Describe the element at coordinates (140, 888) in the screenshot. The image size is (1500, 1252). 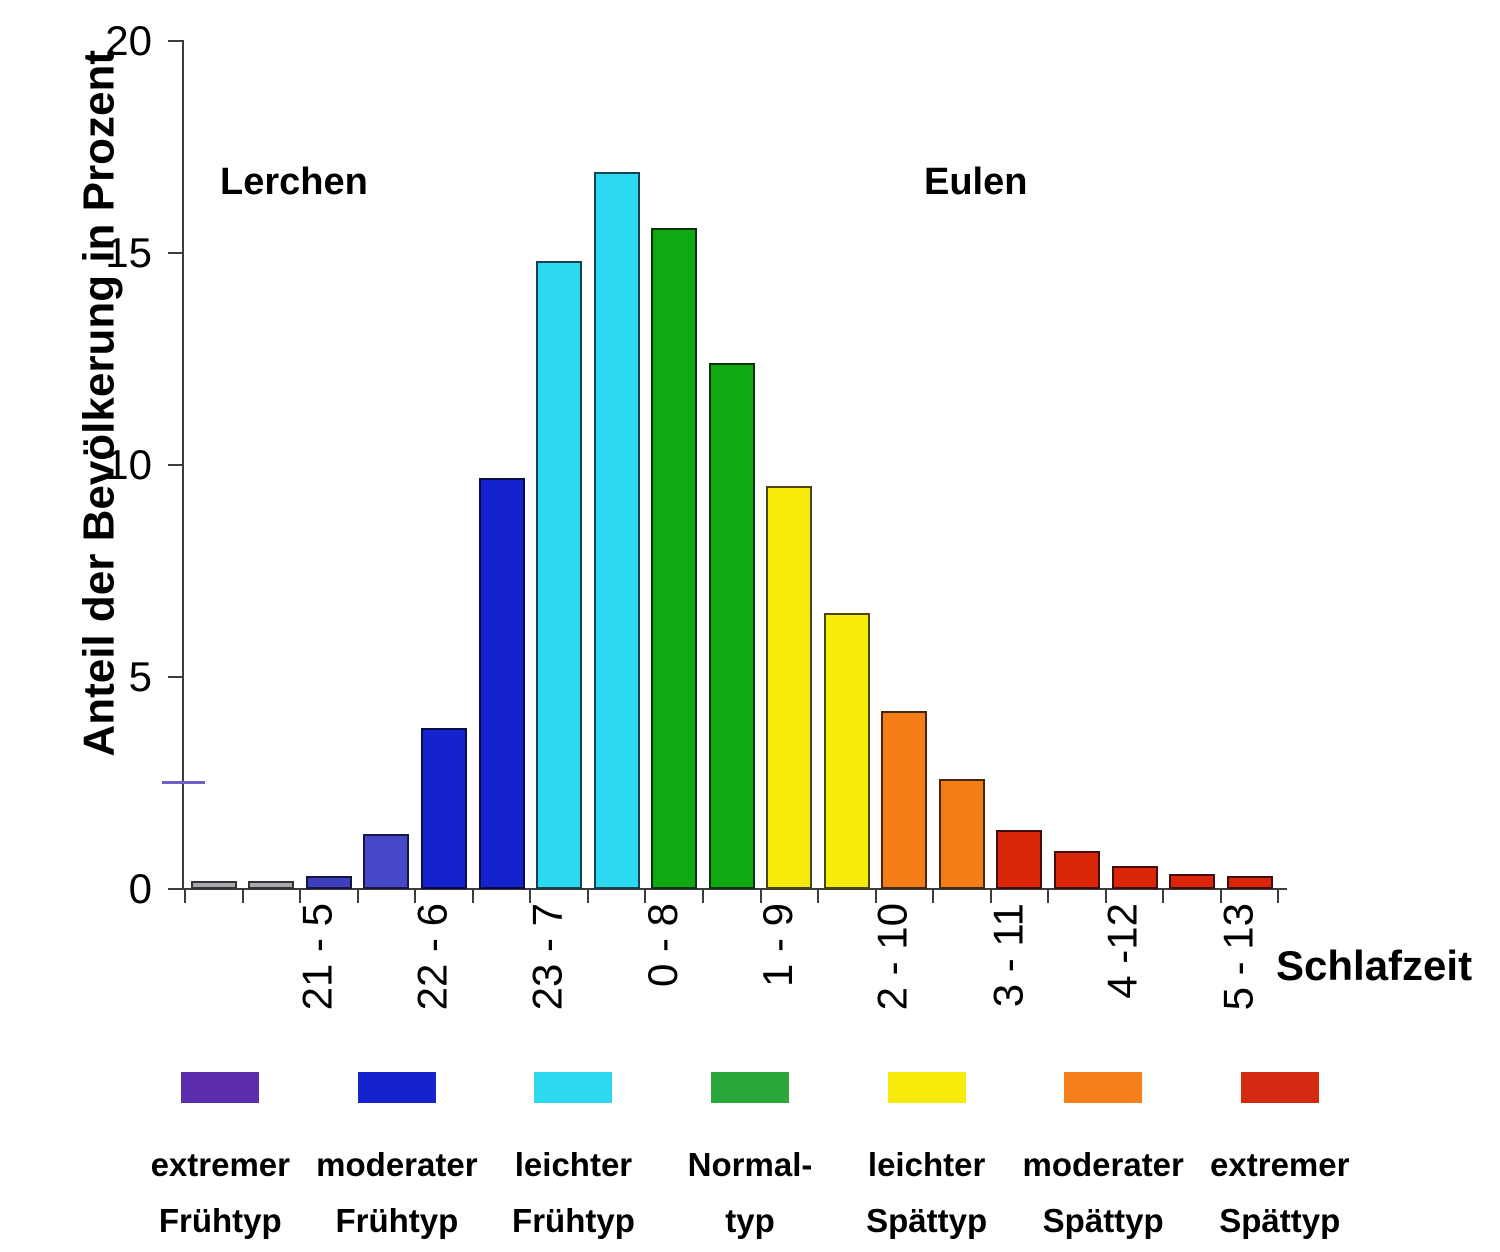
I see `y-tick-label: 0` at that location.